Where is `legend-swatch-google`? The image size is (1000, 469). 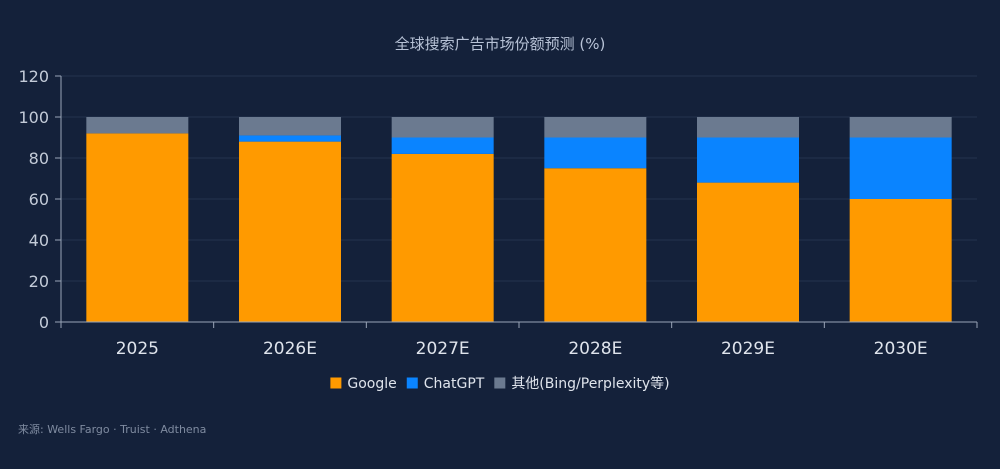
legend-swatch-google is located at coordinates (336, 383).